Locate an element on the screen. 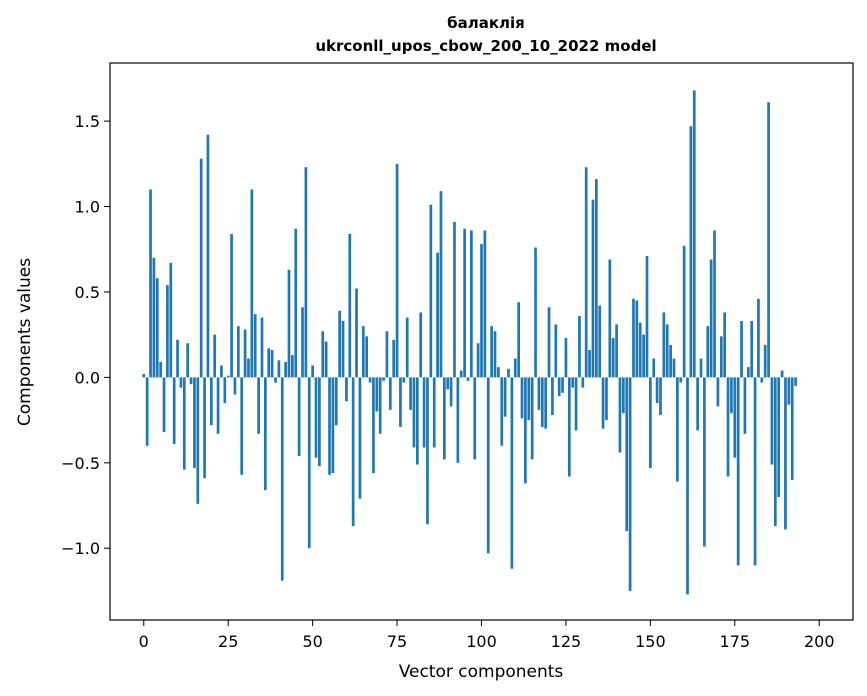  x-tick-label: 50 is located at coordinates (312, 641).